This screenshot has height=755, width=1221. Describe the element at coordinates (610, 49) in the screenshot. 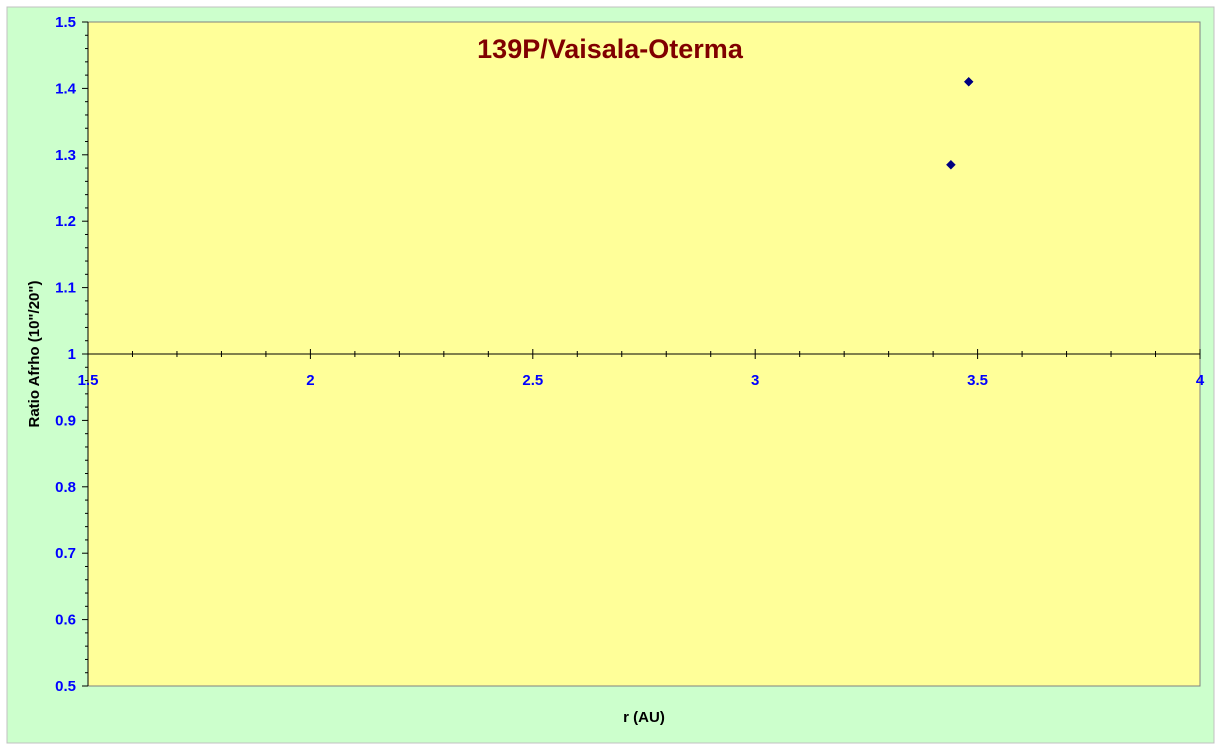

I see `chart-title: 139P/Vaisala-Oterma` at that location.